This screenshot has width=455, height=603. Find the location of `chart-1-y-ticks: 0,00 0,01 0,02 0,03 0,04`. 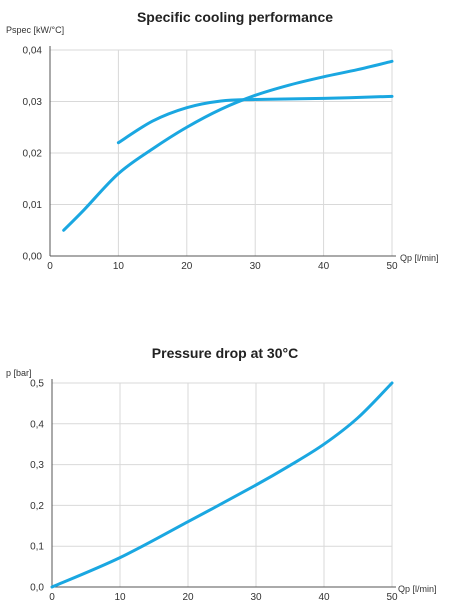

chart-1-y-ticks: 0,00 0,01 0,02 0,03 0,04 is located at coordinates (33, 154).